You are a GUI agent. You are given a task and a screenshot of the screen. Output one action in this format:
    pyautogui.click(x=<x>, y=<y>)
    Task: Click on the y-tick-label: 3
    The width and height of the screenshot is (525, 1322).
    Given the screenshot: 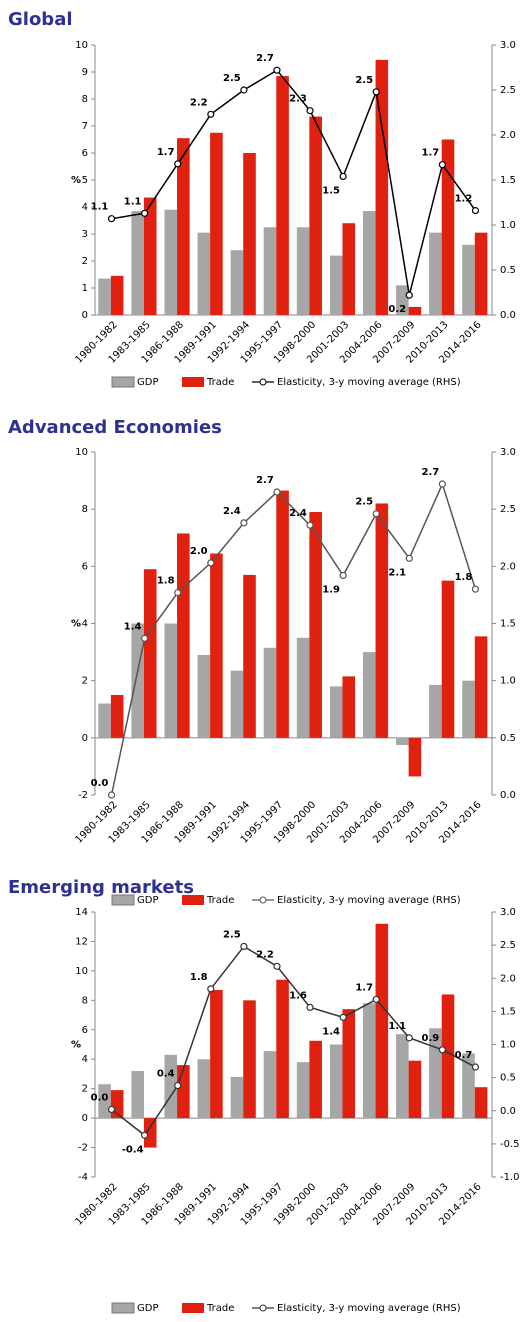 What is the action you would take?
    pyautogui.click(x=85, y=234)
    